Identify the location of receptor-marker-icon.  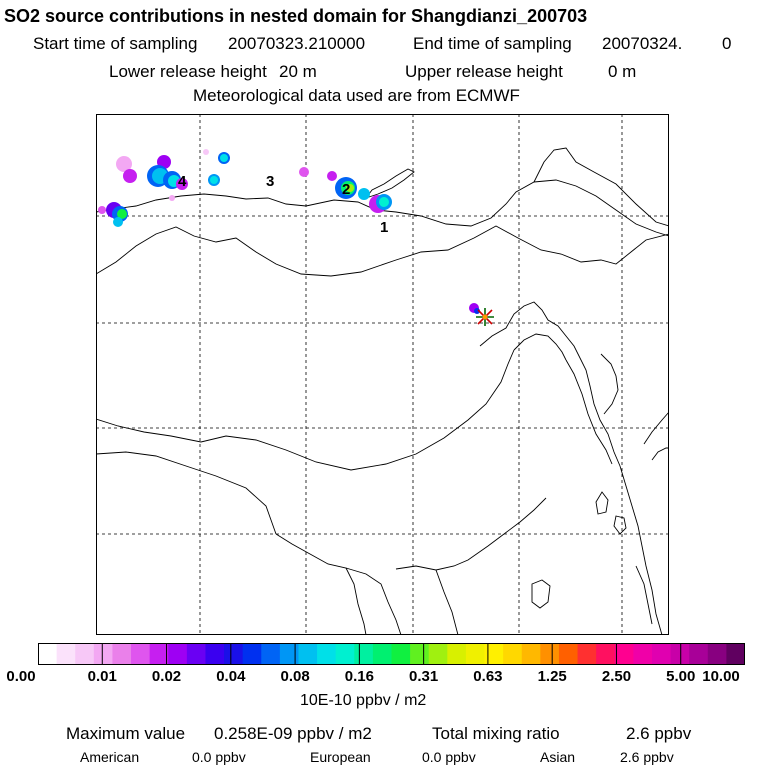
(485, 317).